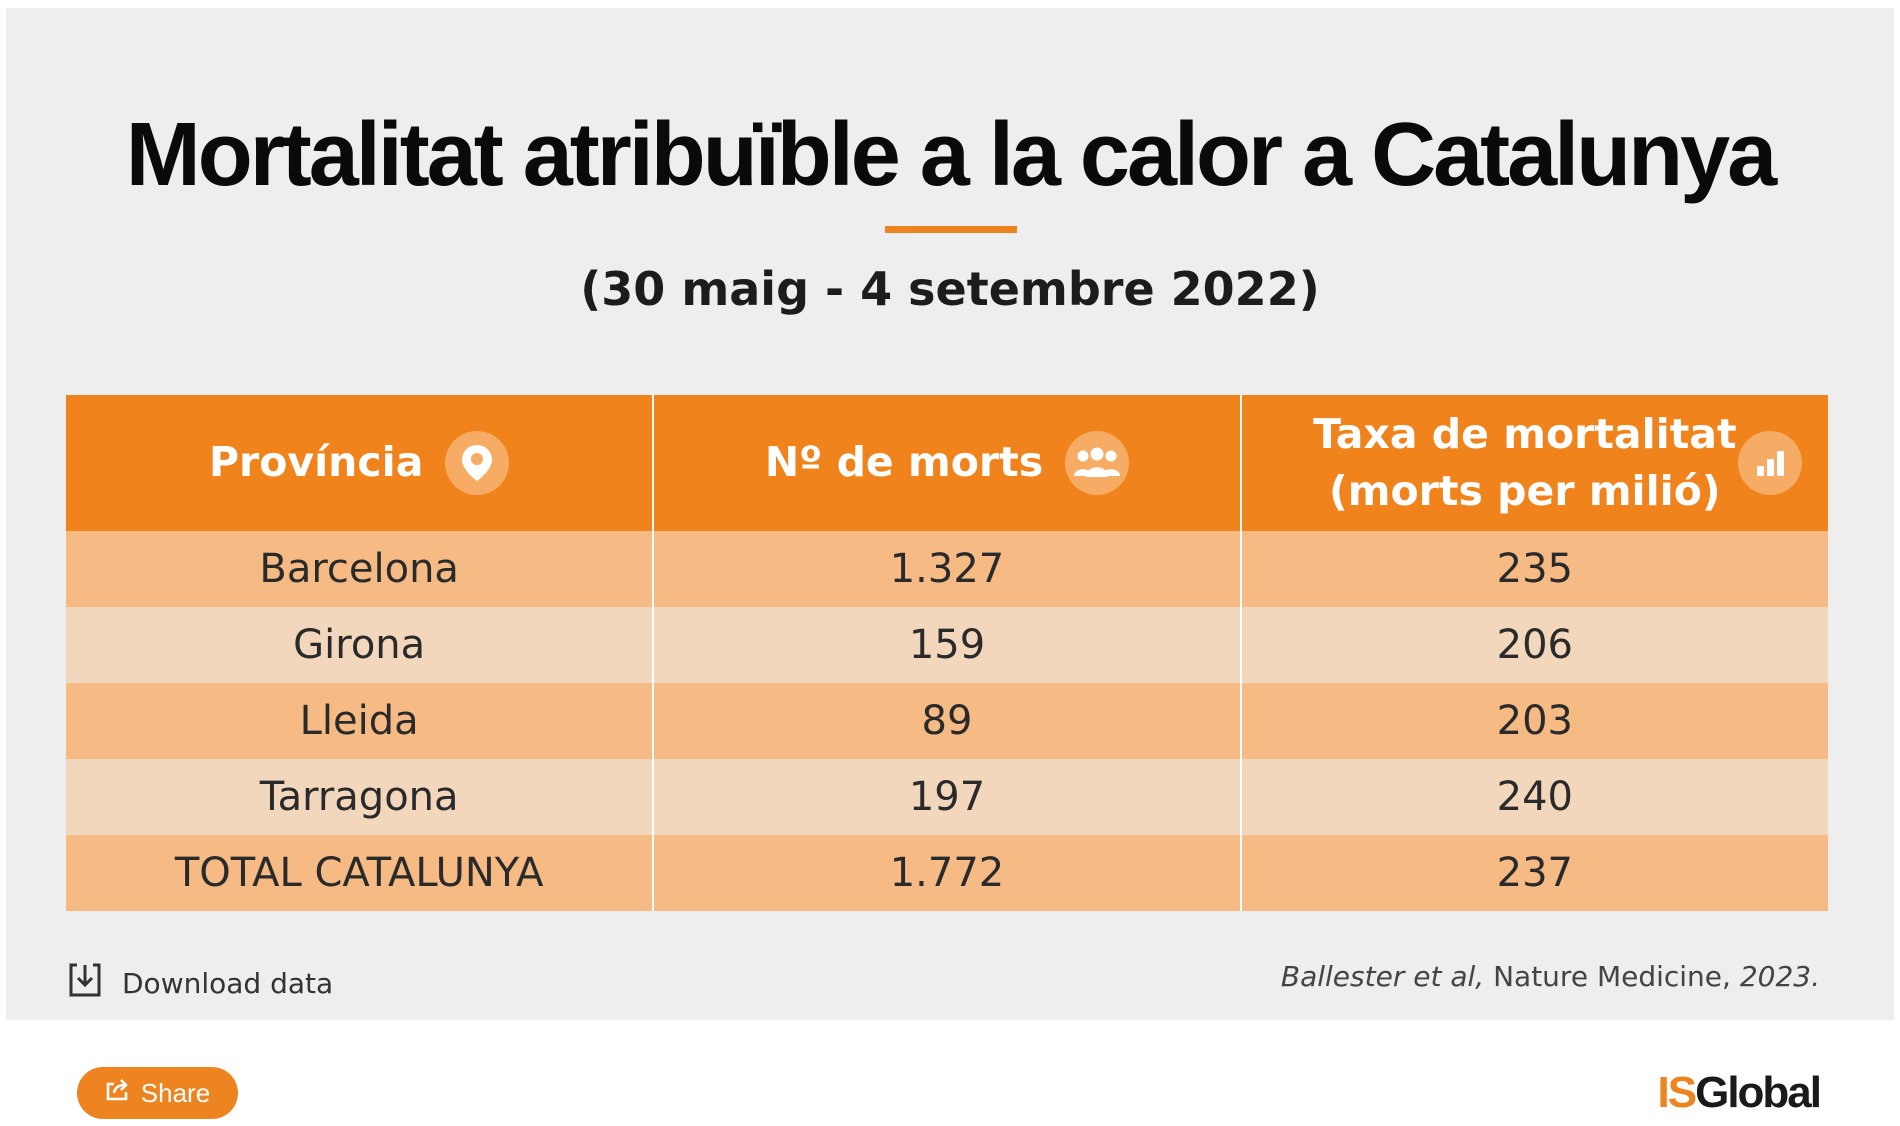  I want to click on cell-taxa: 203, so click(1534, 721).